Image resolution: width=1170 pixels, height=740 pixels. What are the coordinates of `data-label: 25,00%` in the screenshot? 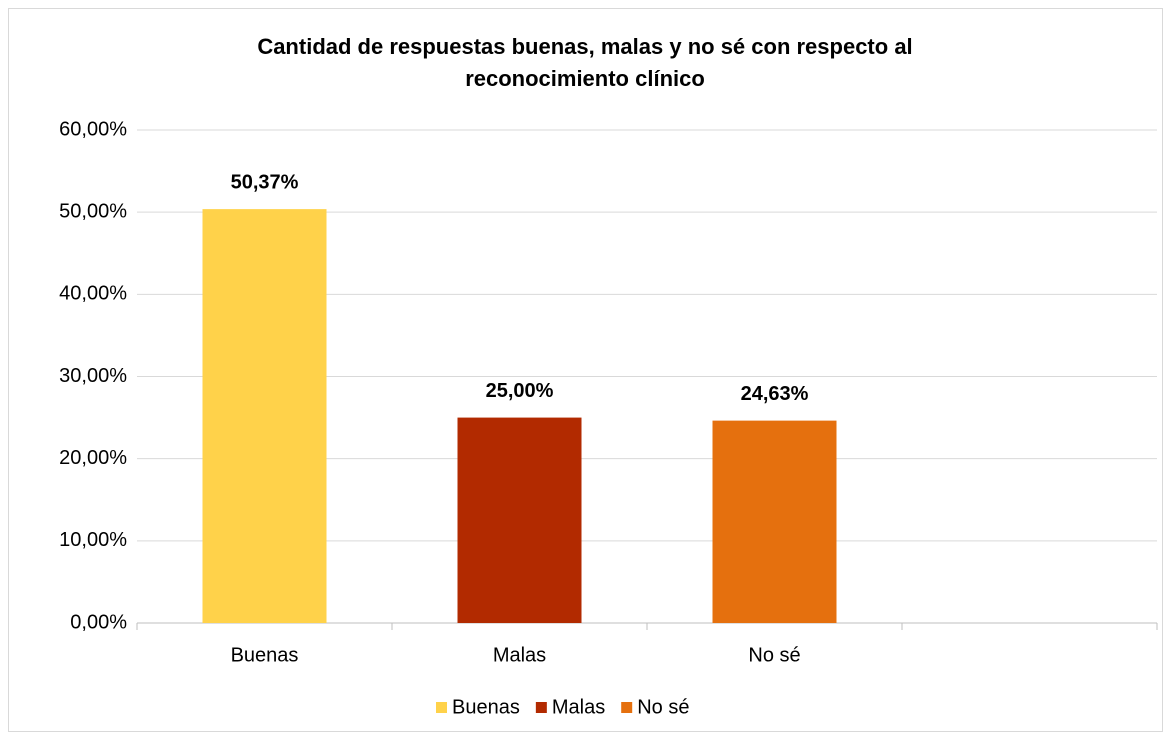 It's located at (520, 391).